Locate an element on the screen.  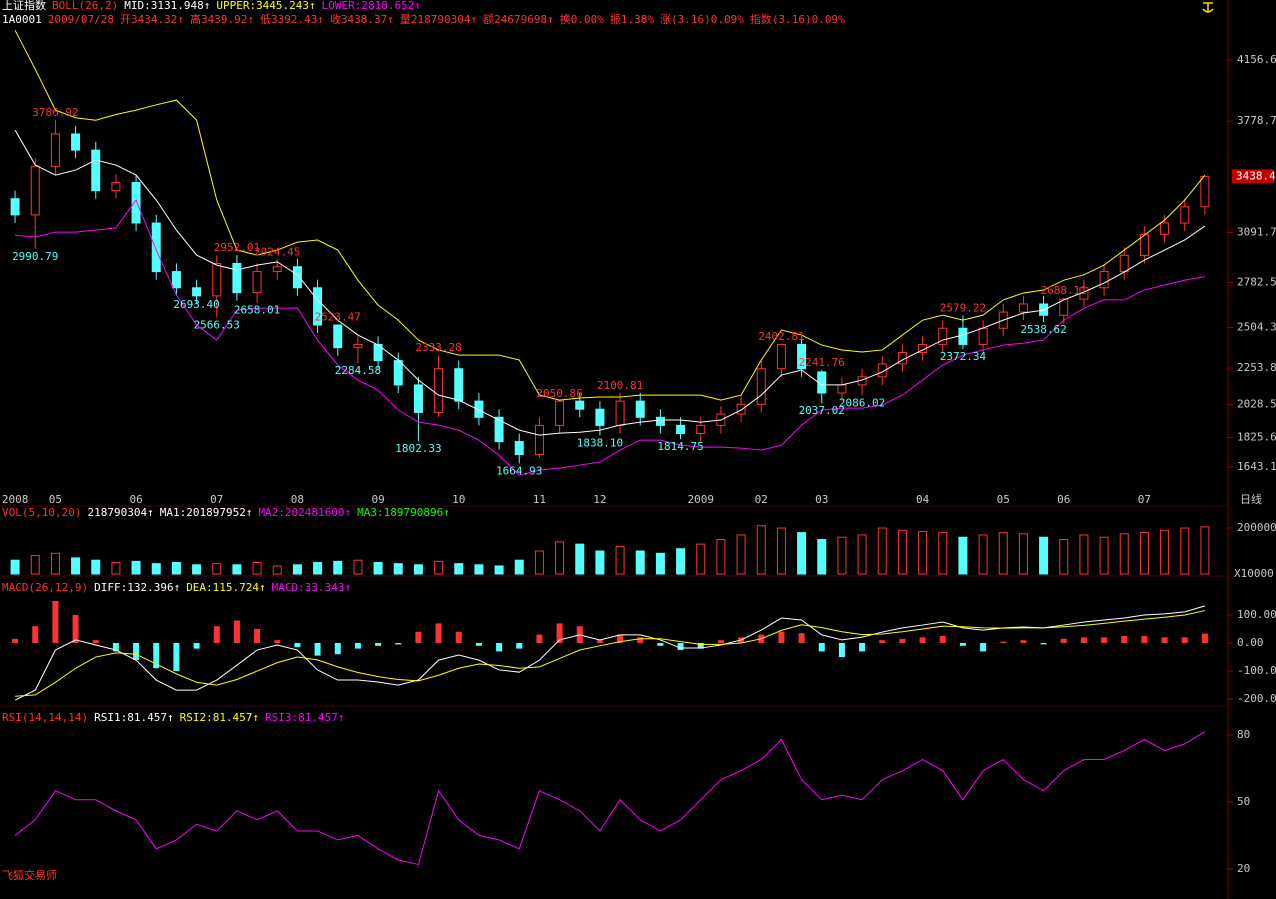
macd-line is located at coordinates (610, 653).